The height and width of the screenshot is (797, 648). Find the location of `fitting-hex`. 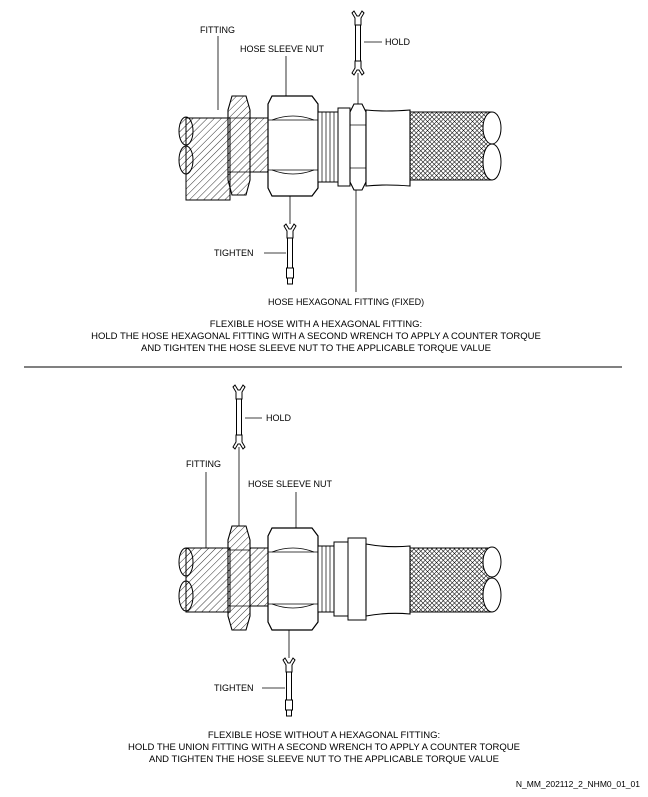

fitting-hex is located at coordinates (239, 145).